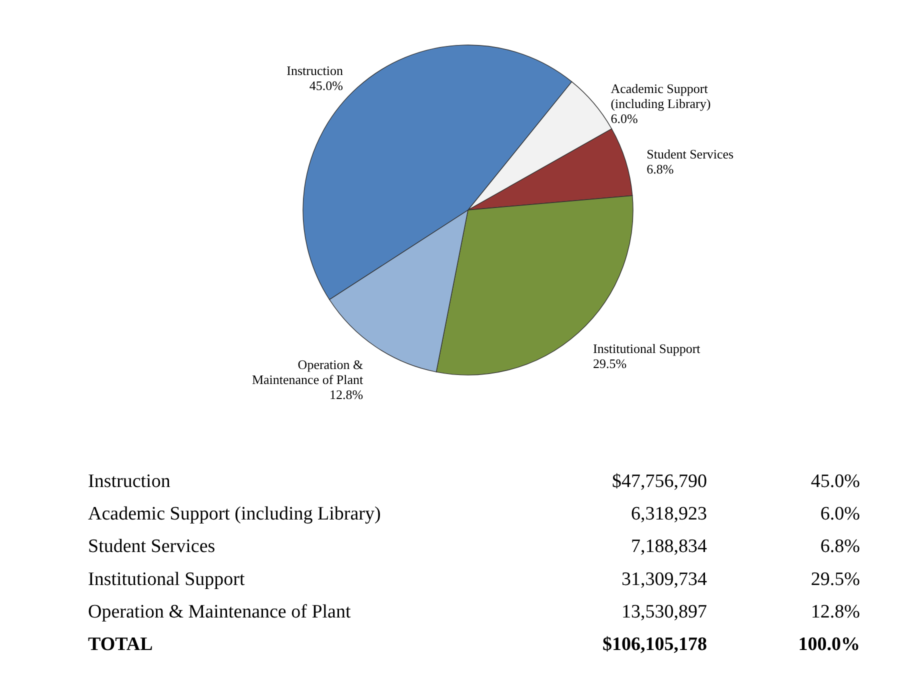  Describe the element at coordinates (129, 481) in the screenshot. I see `text: Instruction` at that location.